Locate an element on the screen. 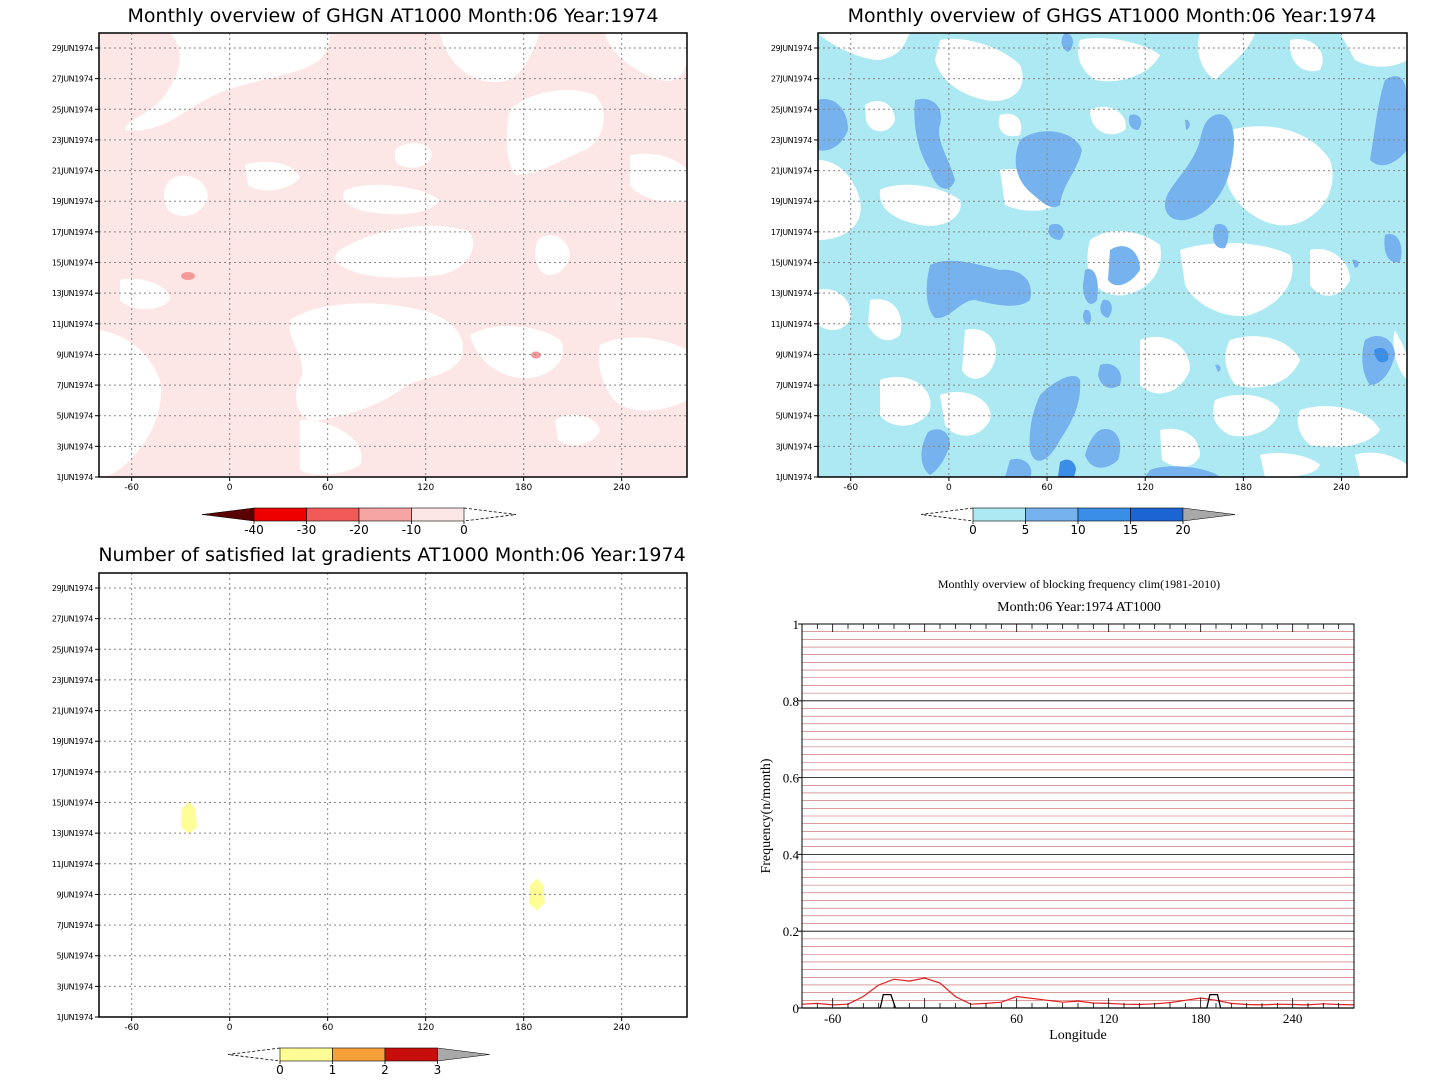 This screenshot has height=1091, width=1440. ghgn-ytick-label: 19JUN1974 is located at coordinates (72, 201).